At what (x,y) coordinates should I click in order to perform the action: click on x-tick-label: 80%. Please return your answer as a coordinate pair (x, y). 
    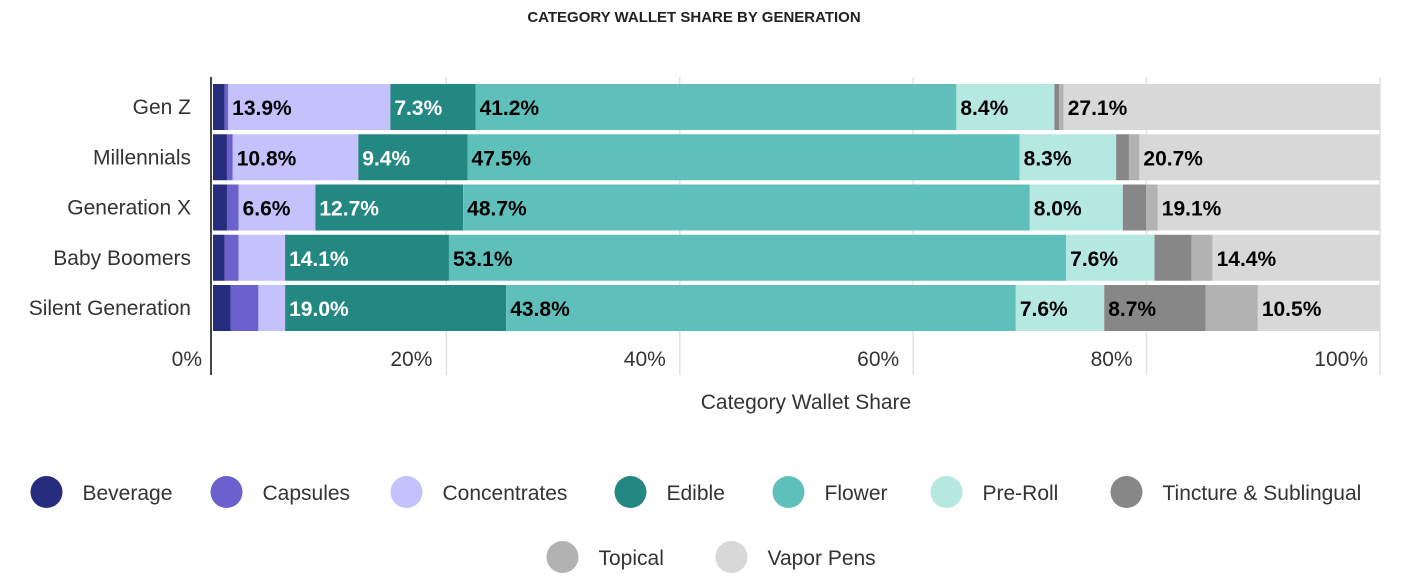
    Looking at the image, I should click on (1112, 359).